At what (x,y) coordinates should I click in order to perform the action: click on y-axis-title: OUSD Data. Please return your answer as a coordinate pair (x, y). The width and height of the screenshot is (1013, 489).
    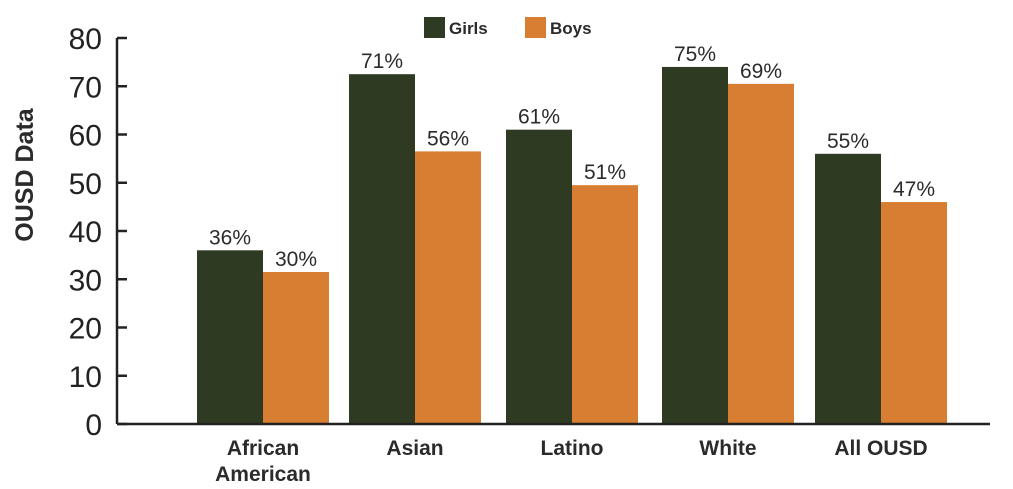
    Looking at the image, I should click on (25, 174).